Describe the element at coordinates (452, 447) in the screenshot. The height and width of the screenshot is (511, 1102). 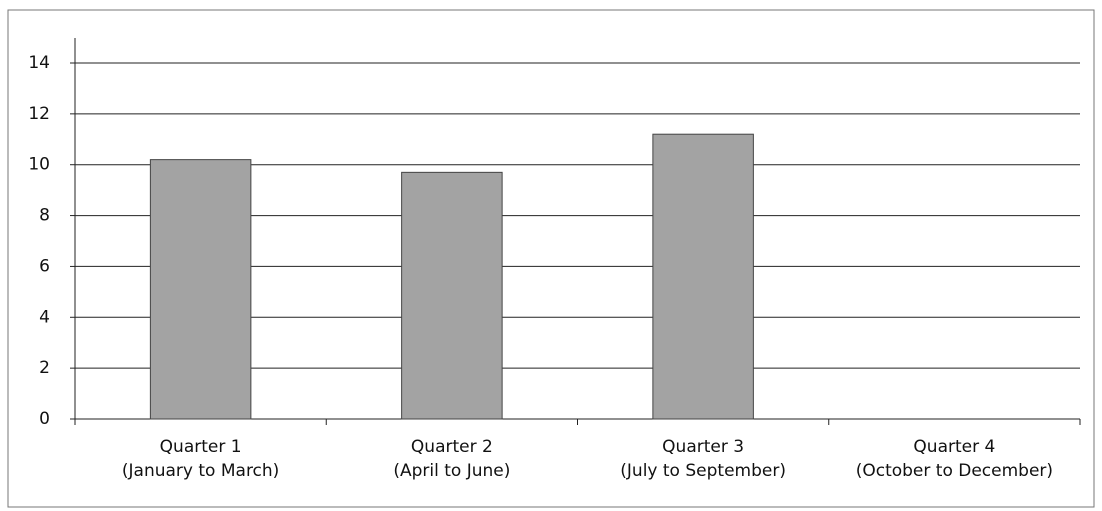
I see `x-tick-label: Quarter 2` at that location.